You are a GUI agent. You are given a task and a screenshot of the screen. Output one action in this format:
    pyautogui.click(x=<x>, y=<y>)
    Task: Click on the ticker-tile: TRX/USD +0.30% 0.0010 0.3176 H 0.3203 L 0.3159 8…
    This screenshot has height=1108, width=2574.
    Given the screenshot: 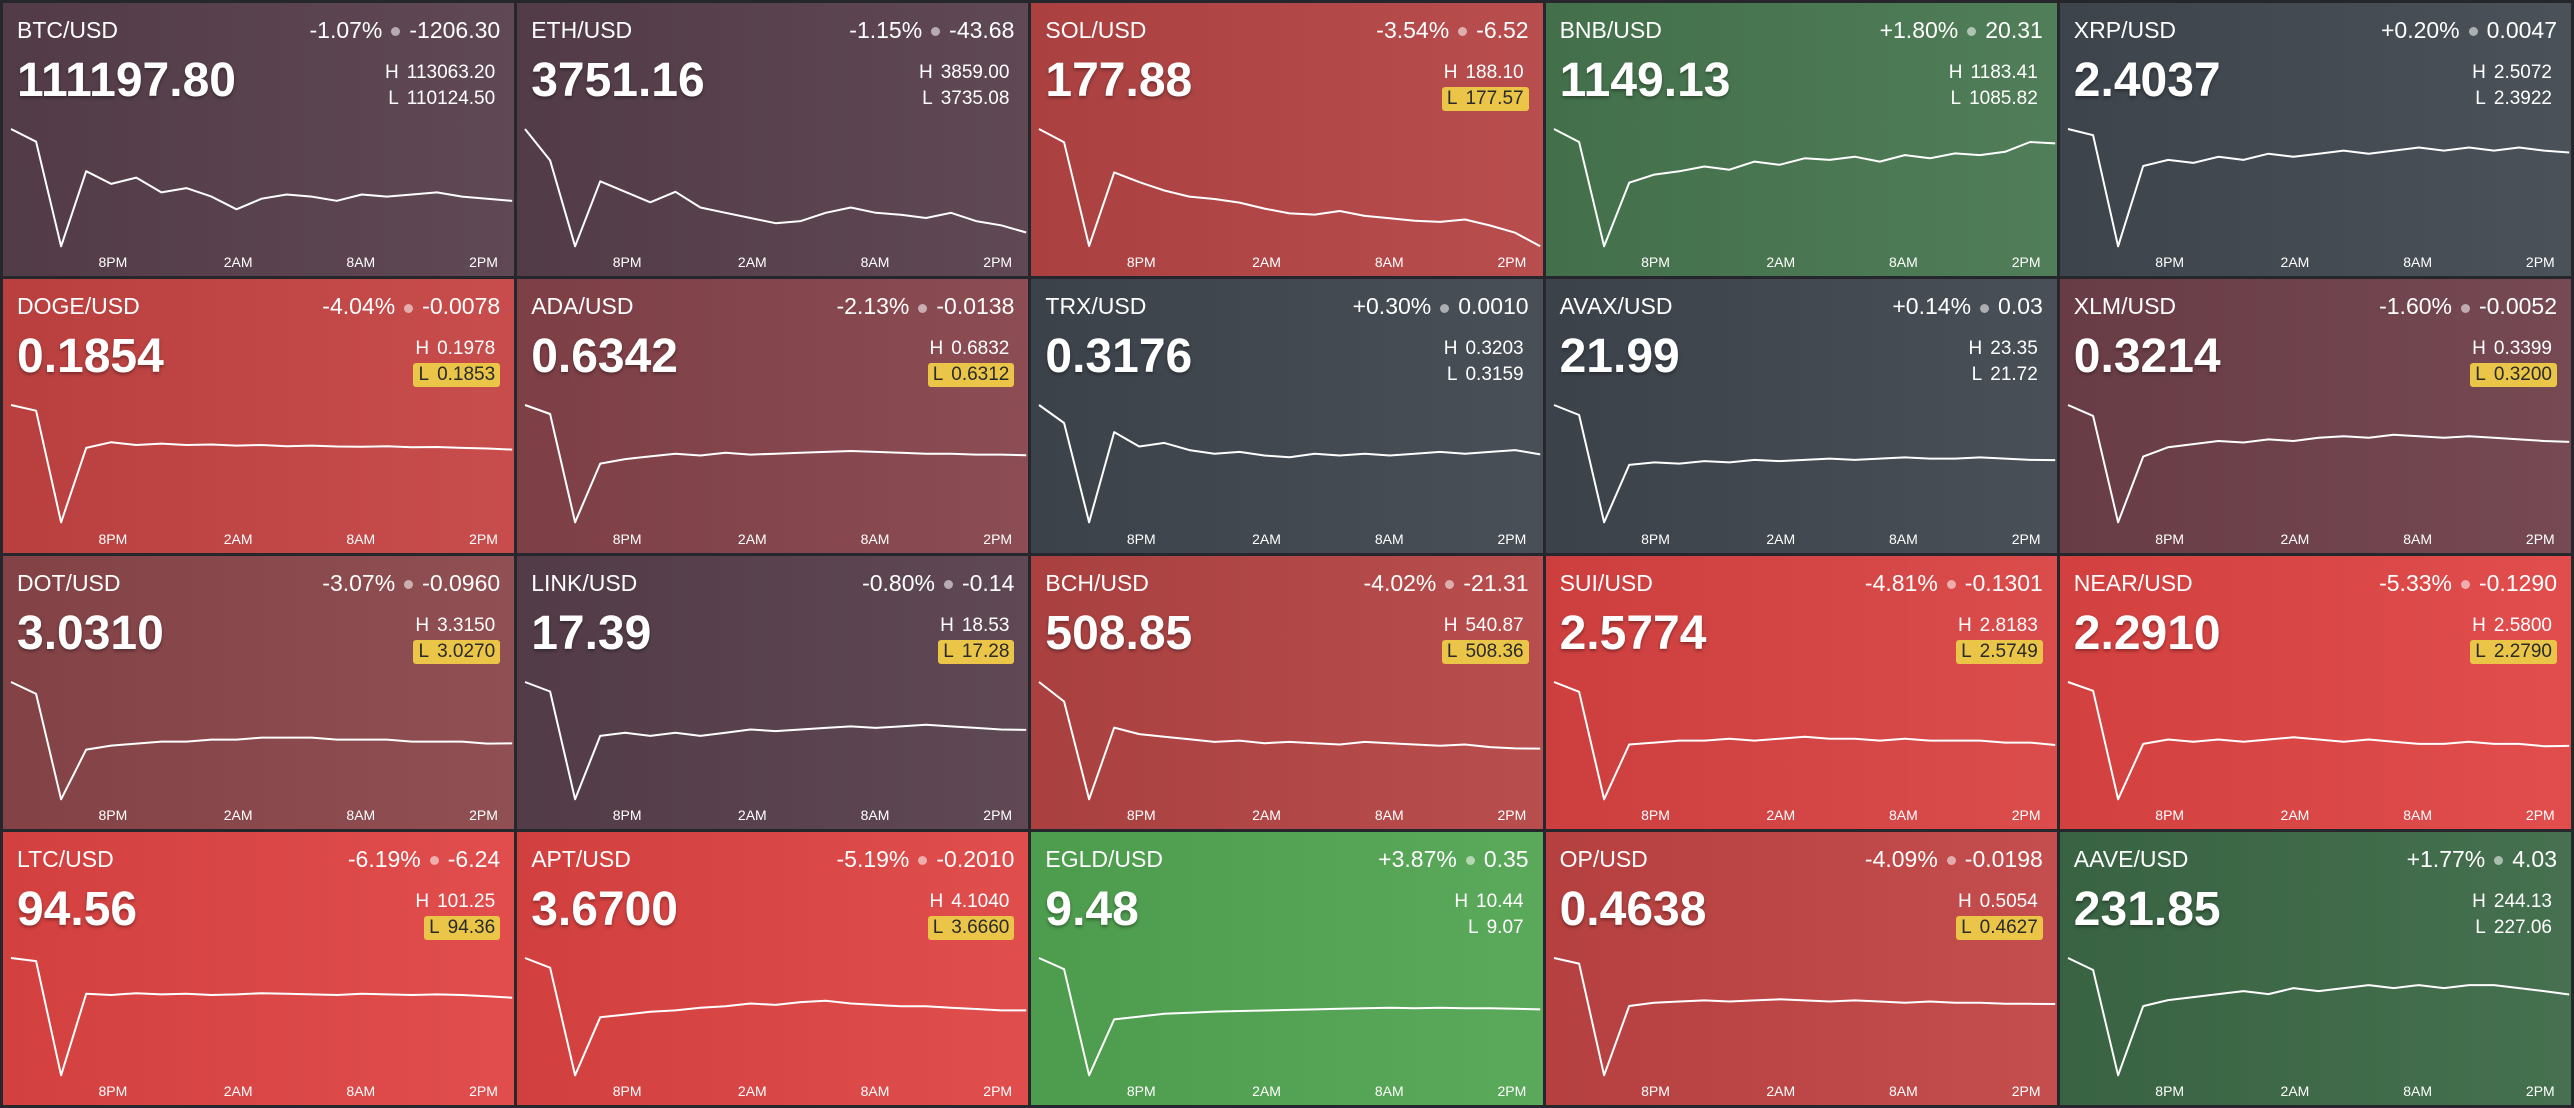 What is the action you would take?
    pyautogui.click(x=1287, y=416)
    